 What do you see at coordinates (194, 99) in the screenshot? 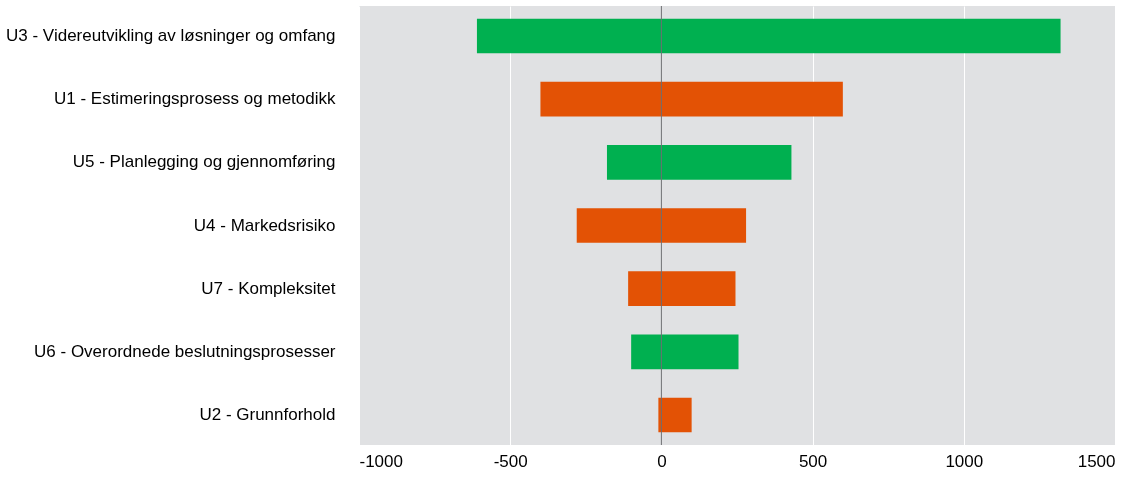
I see `y-tick-label: U1 - Estimeringsprosess og metodikk` at bounding box center [194, 99].